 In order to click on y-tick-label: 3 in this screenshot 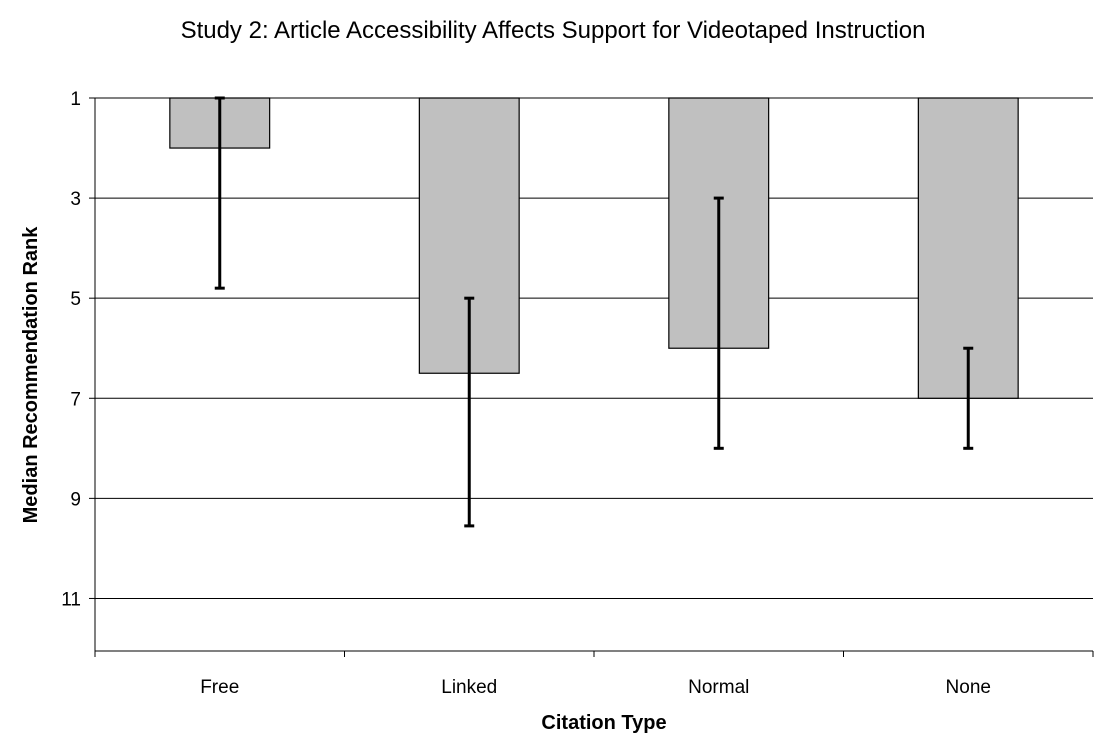, I will do `click(75, 199)`.